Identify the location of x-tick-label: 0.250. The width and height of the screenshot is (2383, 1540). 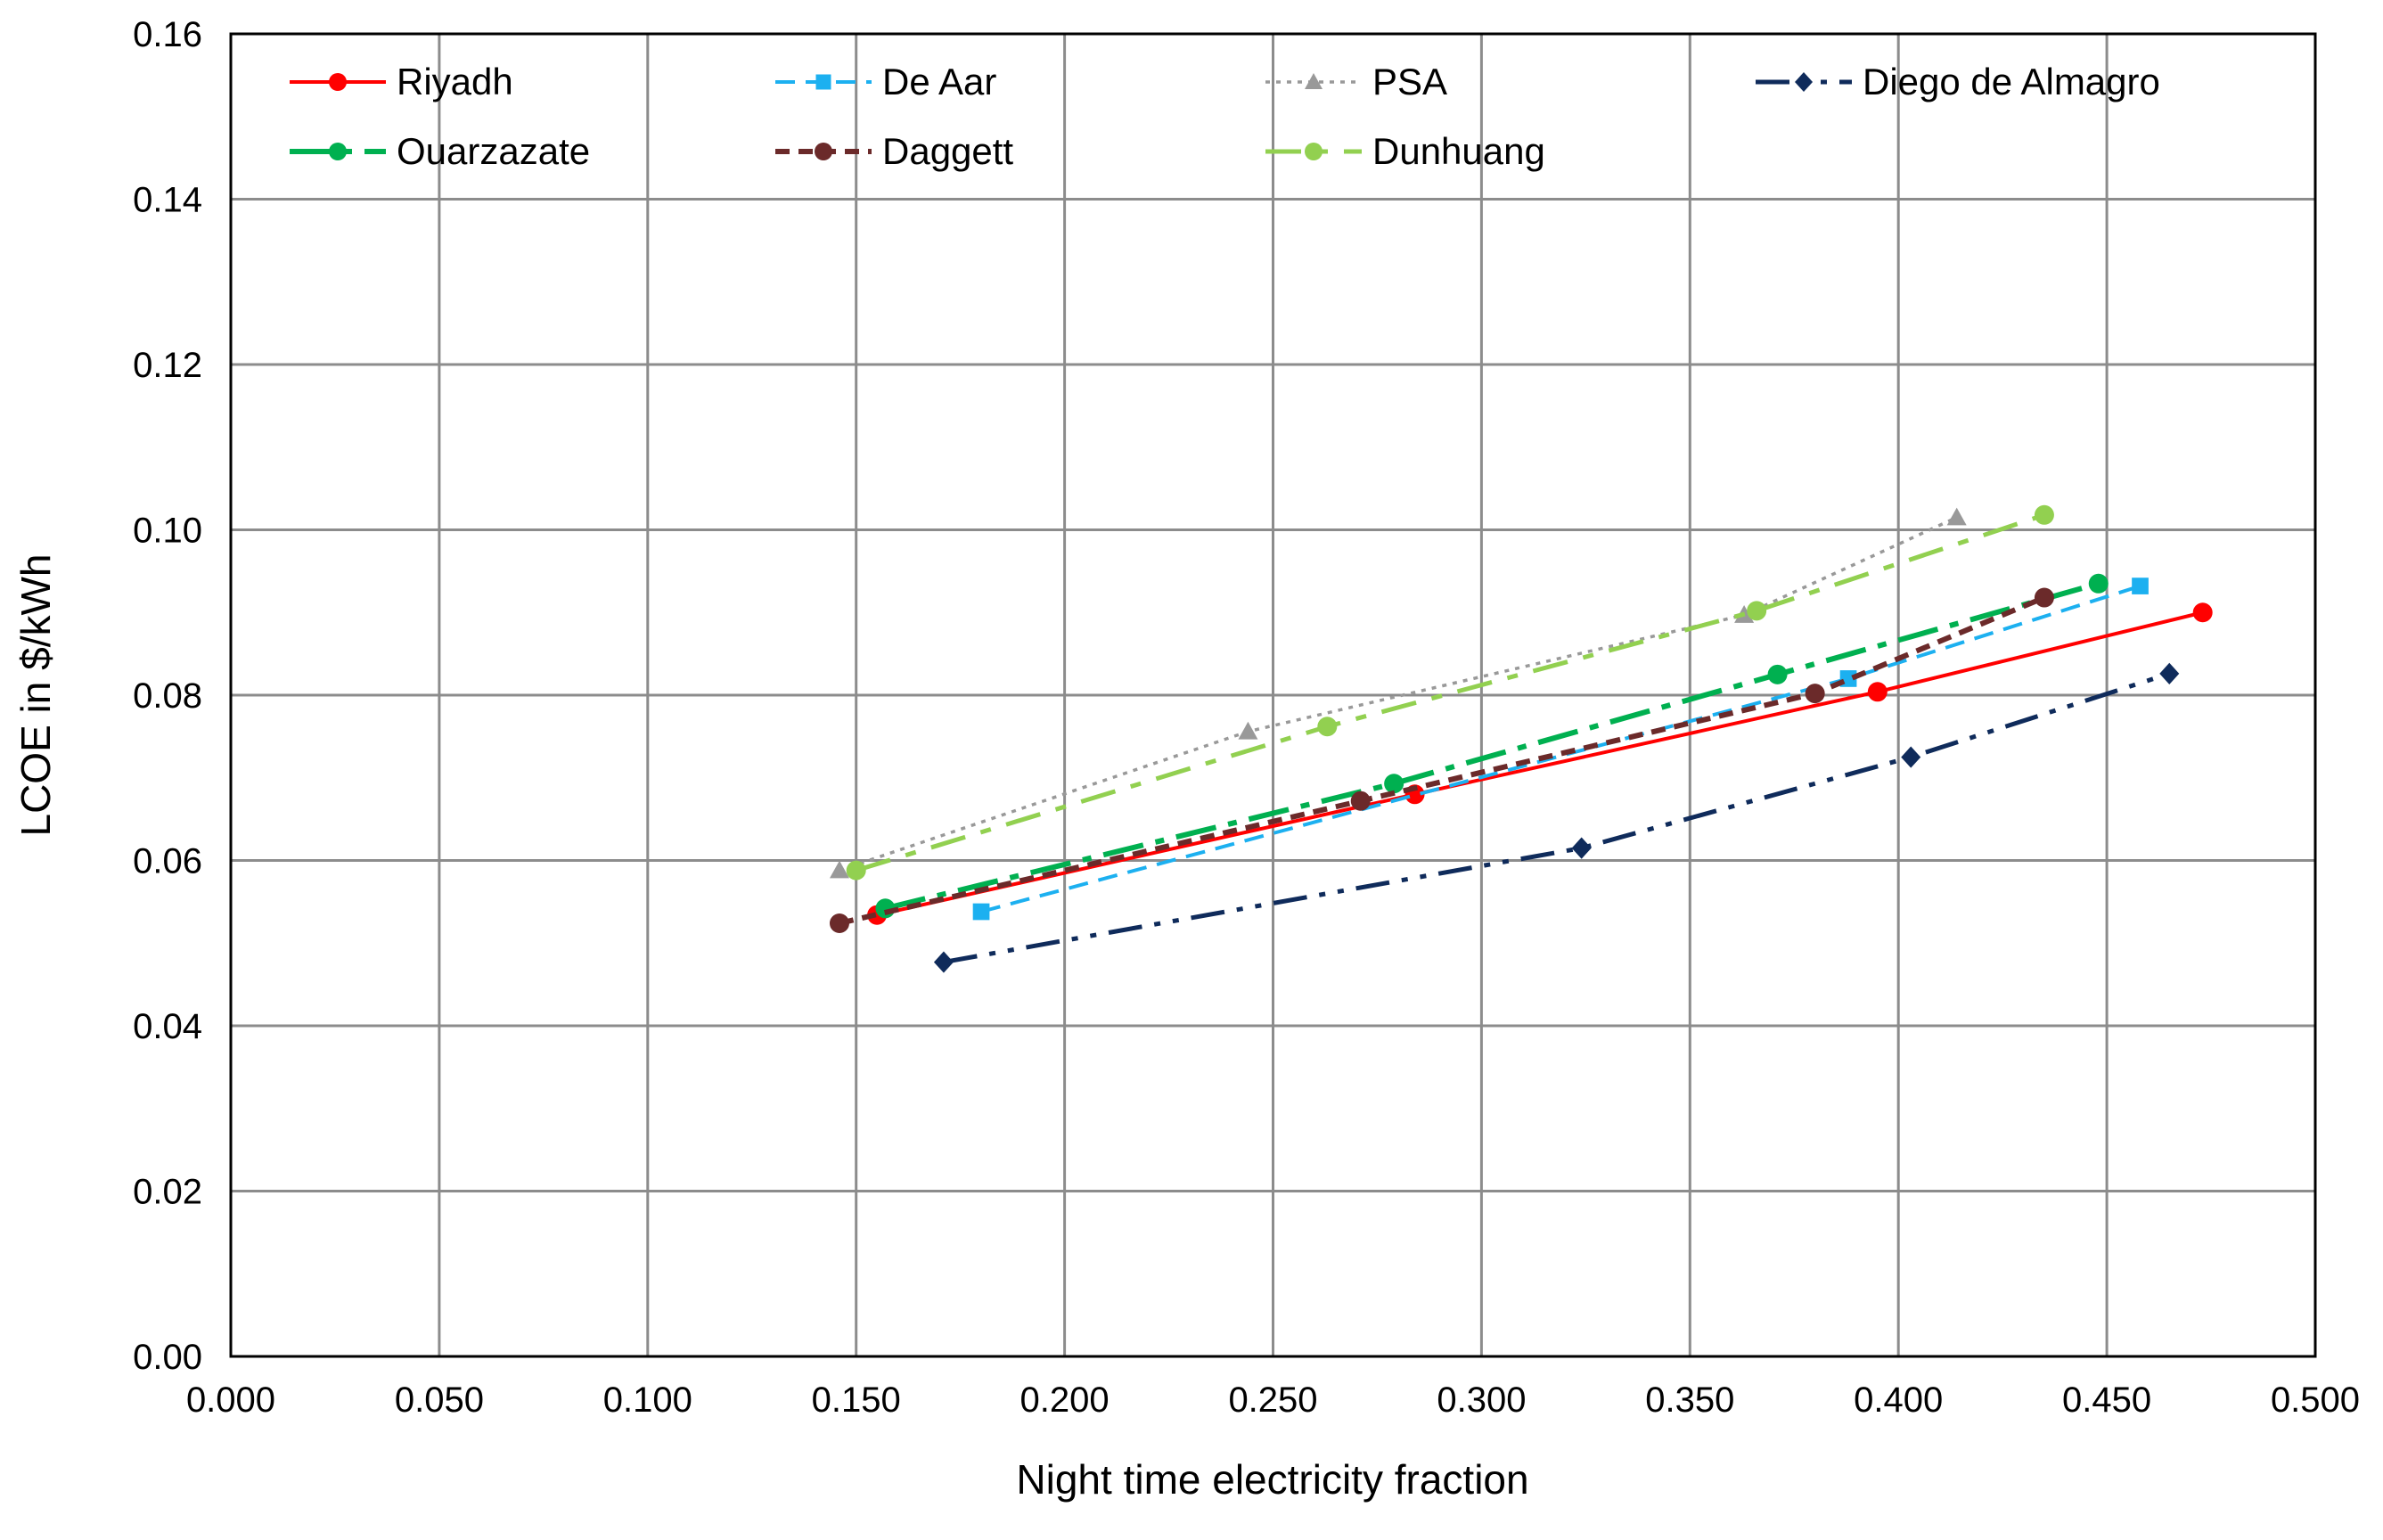
(1272, 1400).